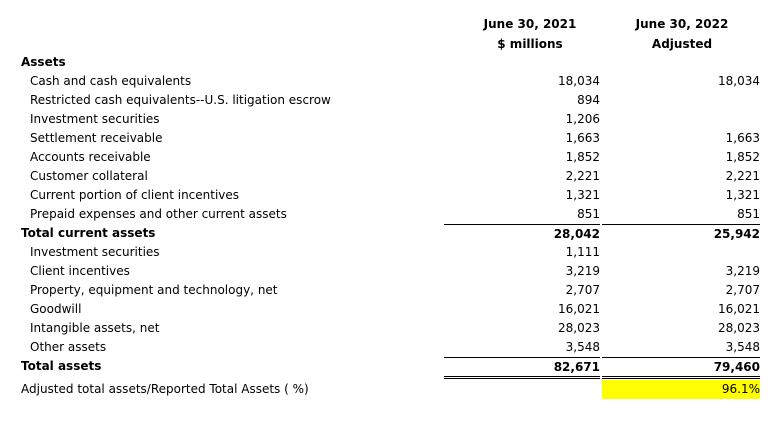  What do you see at coordinates (582, 195) in the screenshot?
I see `value-2021: 1,321` at bounding box center [582, 195].